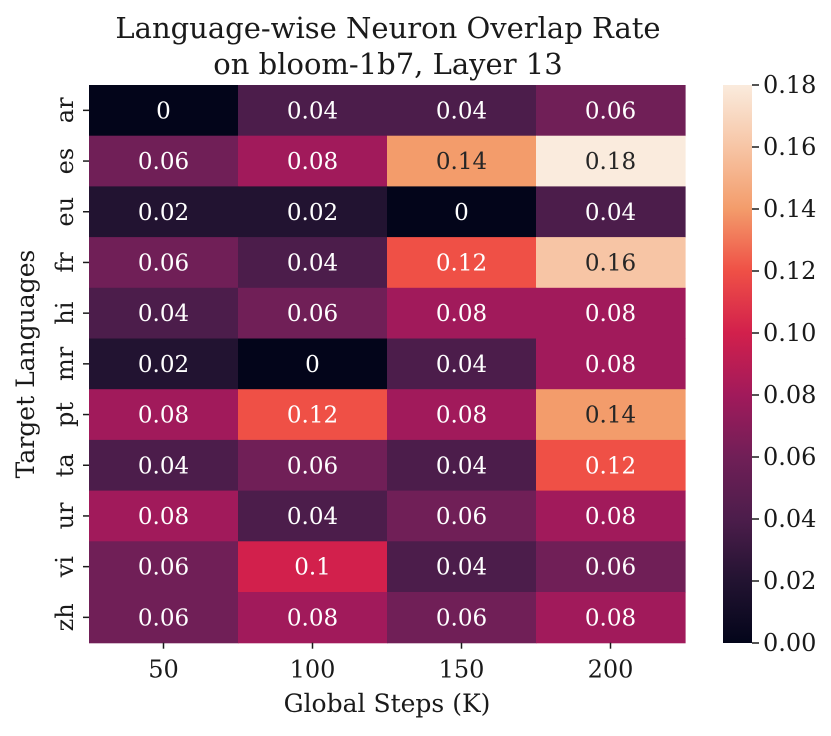 Image resolution: width=831 pixels, height=736 pixels. I want to click on colorbar-tick-label: 0.00, so click(789, 643).